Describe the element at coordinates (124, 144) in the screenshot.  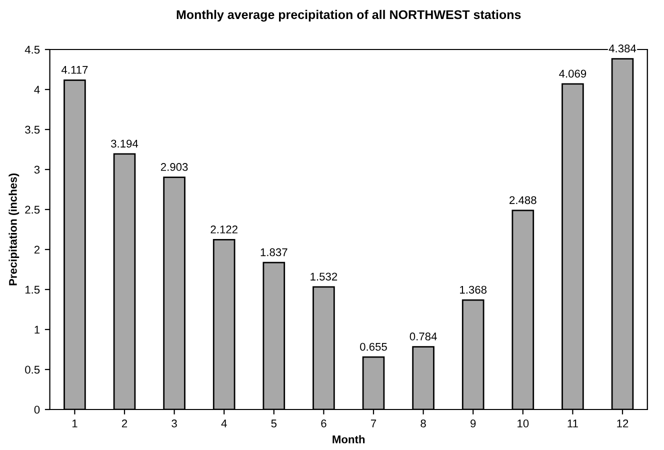
I see `data-label: 3.194` at that location.